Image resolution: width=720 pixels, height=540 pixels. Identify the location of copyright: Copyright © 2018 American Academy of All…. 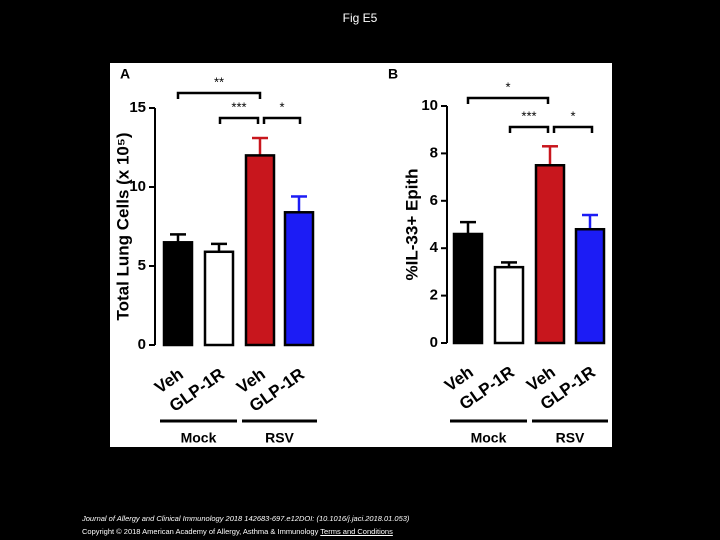
(237, 531).